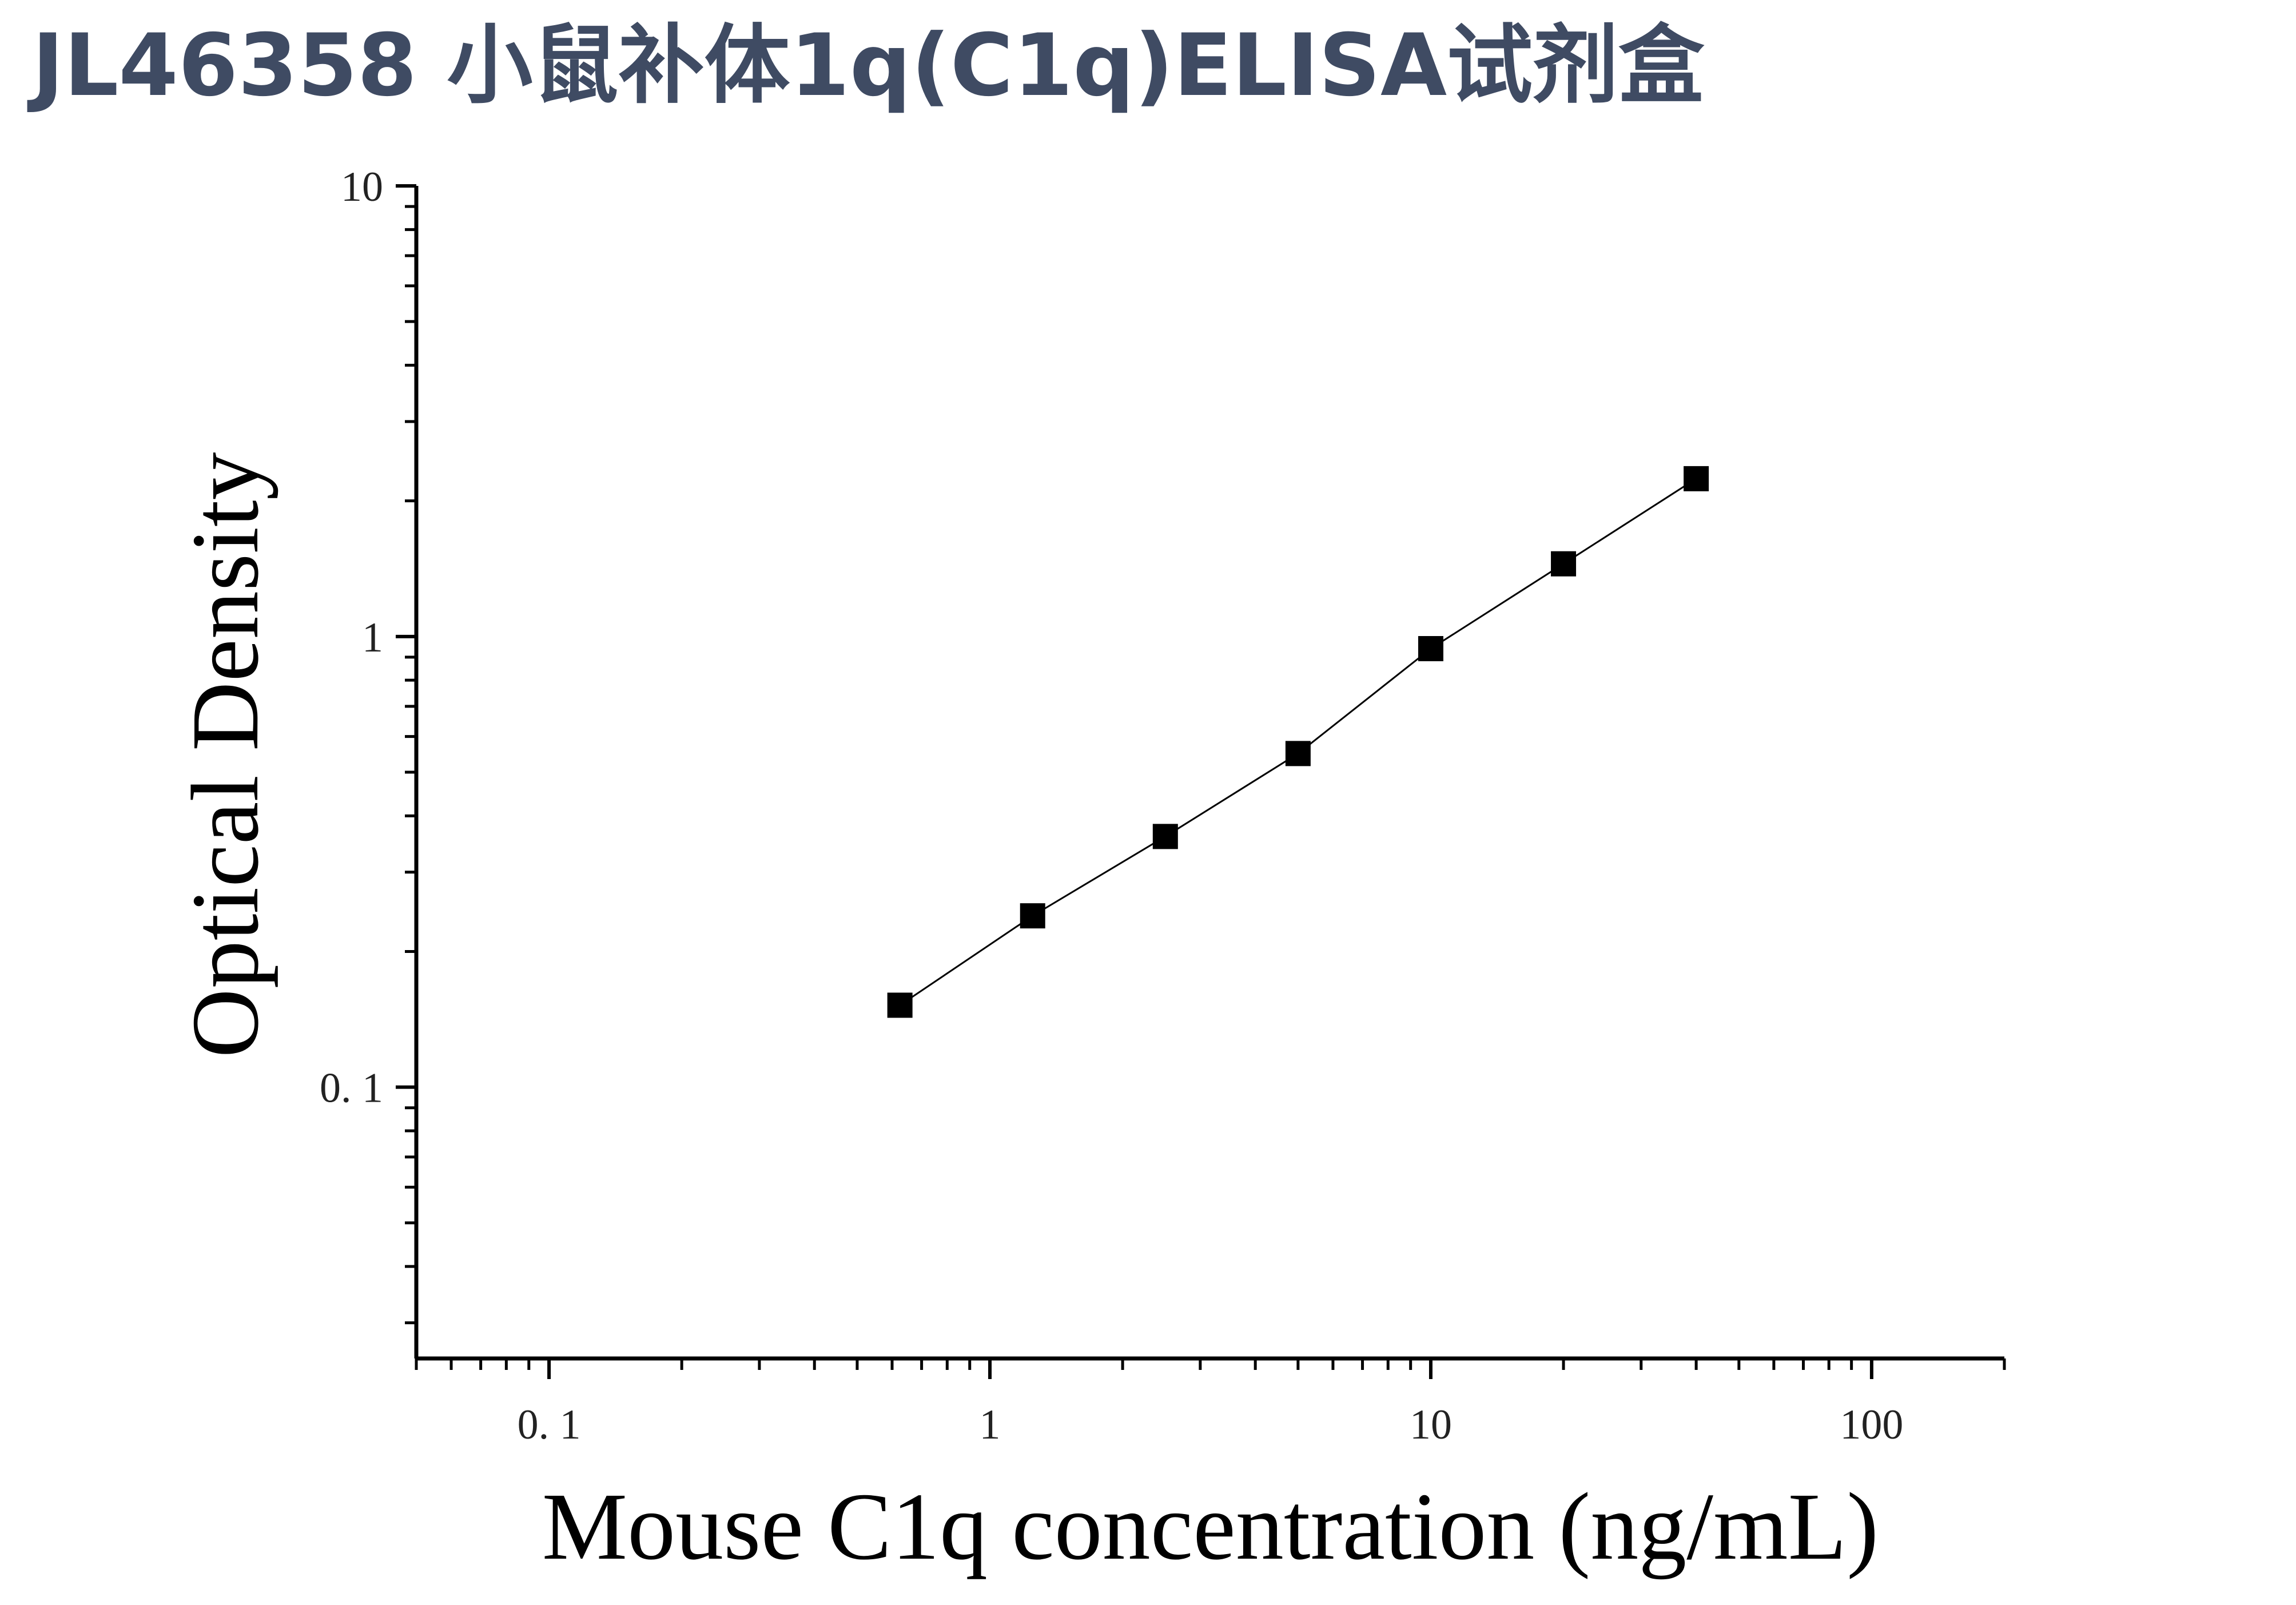  What do you see at coordinates (550, 1424) in the screenshot?
I see `x-tick-label: 0. 1` at bounding box center [550, 1424].